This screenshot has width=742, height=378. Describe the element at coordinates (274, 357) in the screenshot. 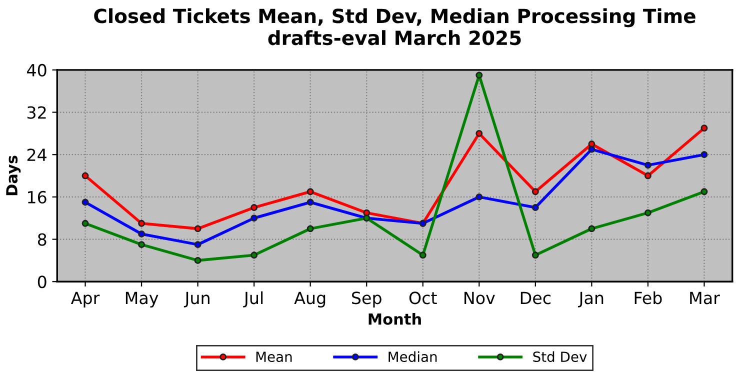

I see `legend-label: Mean` at that location.